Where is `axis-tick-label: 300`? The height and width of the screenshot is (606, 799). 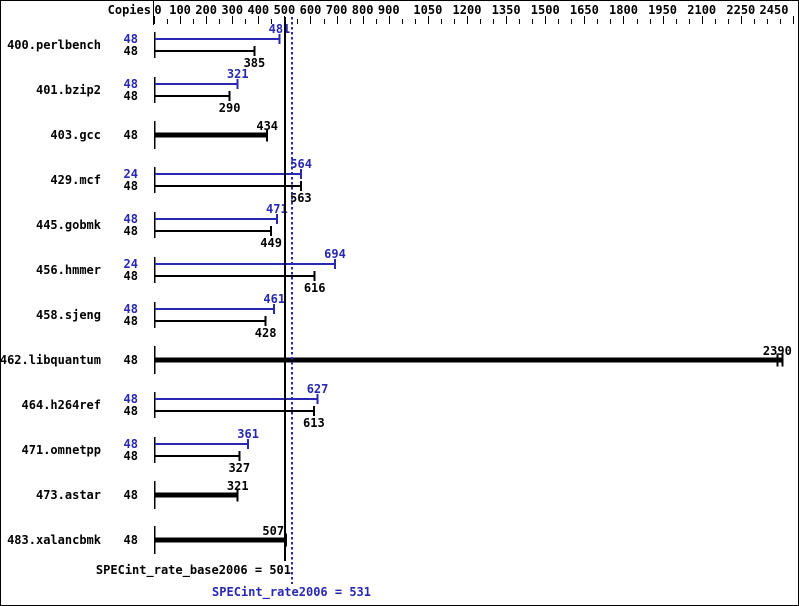
axis-tick-label: 300 is located at coordinates (232, 10).